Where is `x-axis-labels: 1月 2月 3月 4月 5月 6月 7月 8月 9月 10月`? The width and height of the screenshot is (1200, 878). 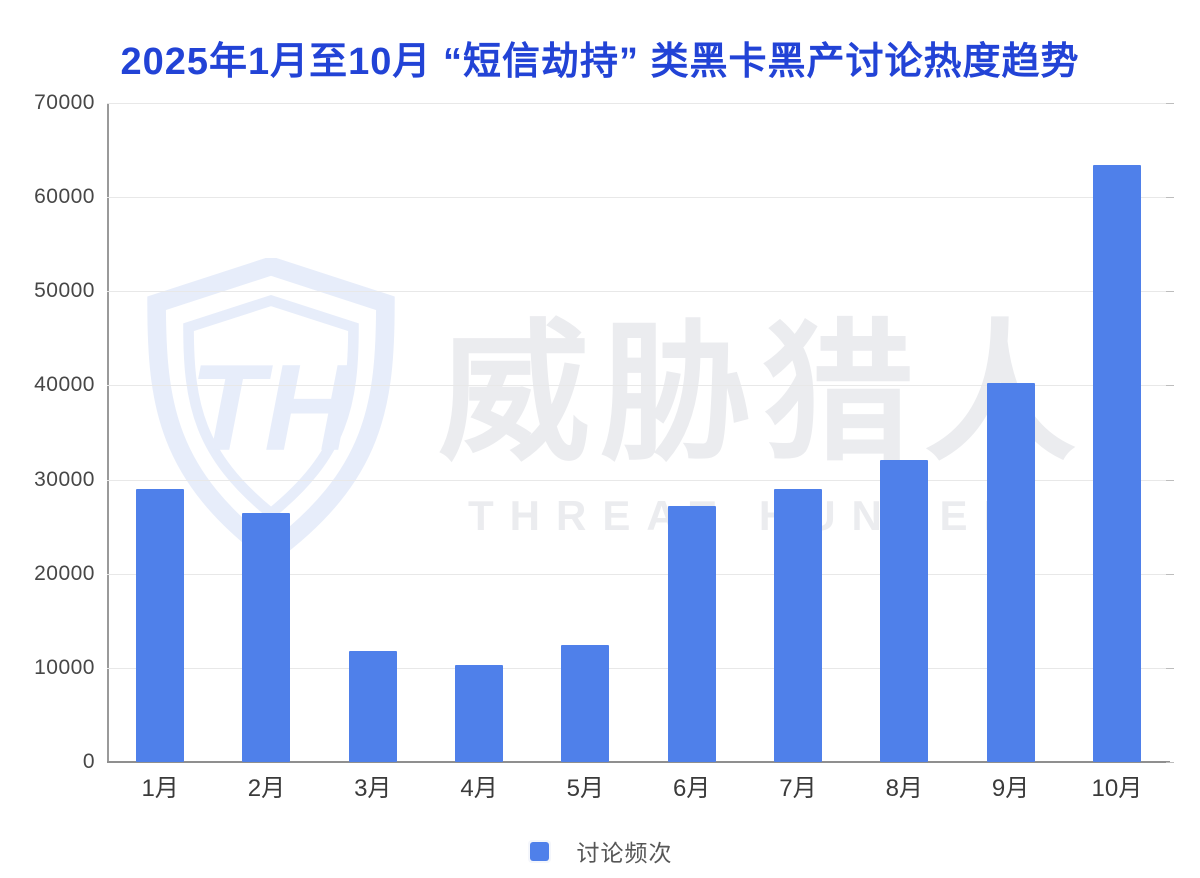
x-axis-labels: 1月 2月 3月 4月 5月 6月 7月 8月 9月 10月 is located at coordinates (638, 785).